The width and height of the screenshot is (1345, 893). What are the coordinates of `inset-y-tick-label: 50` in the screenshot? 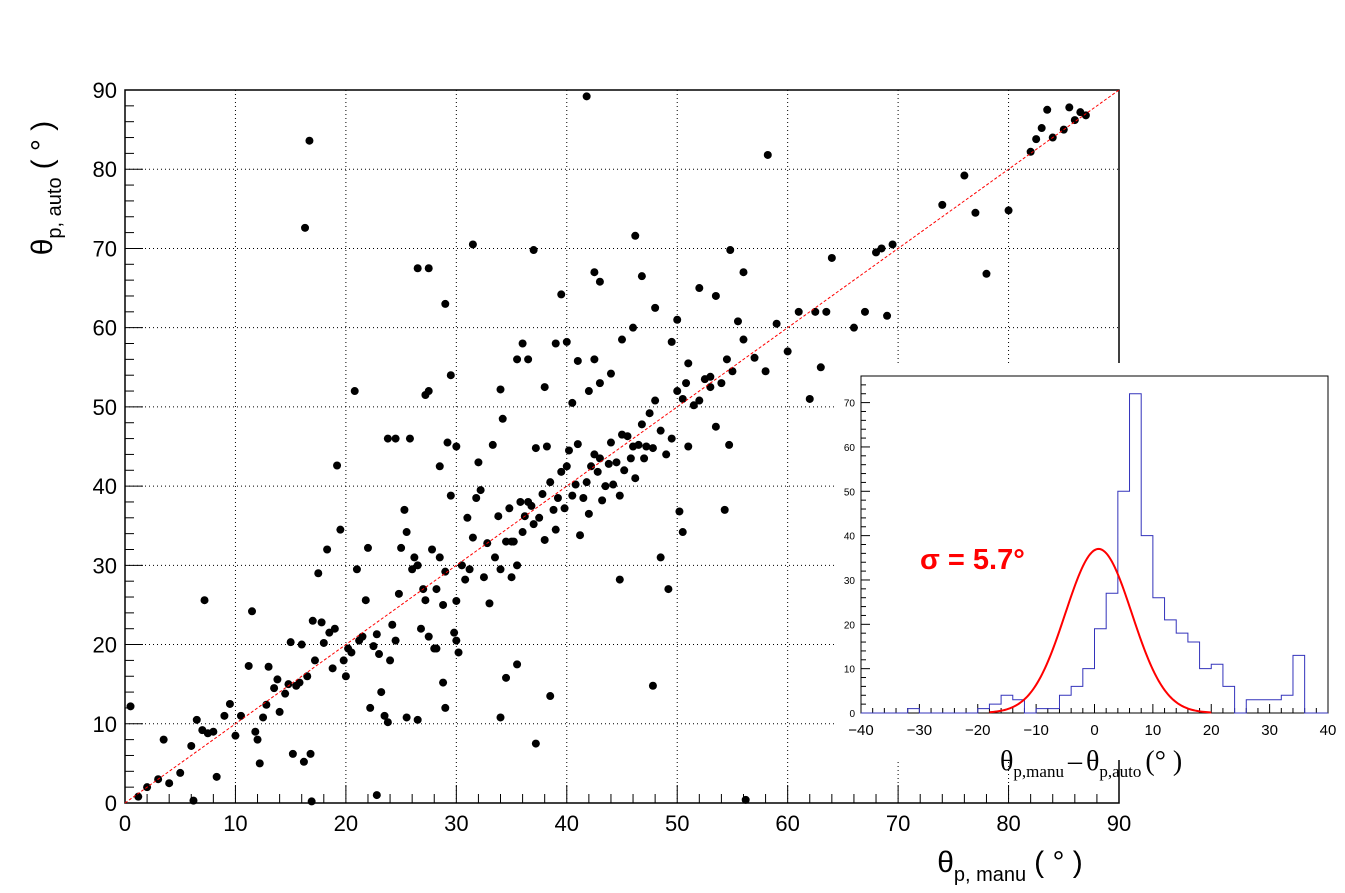 It's located at (850, 492).